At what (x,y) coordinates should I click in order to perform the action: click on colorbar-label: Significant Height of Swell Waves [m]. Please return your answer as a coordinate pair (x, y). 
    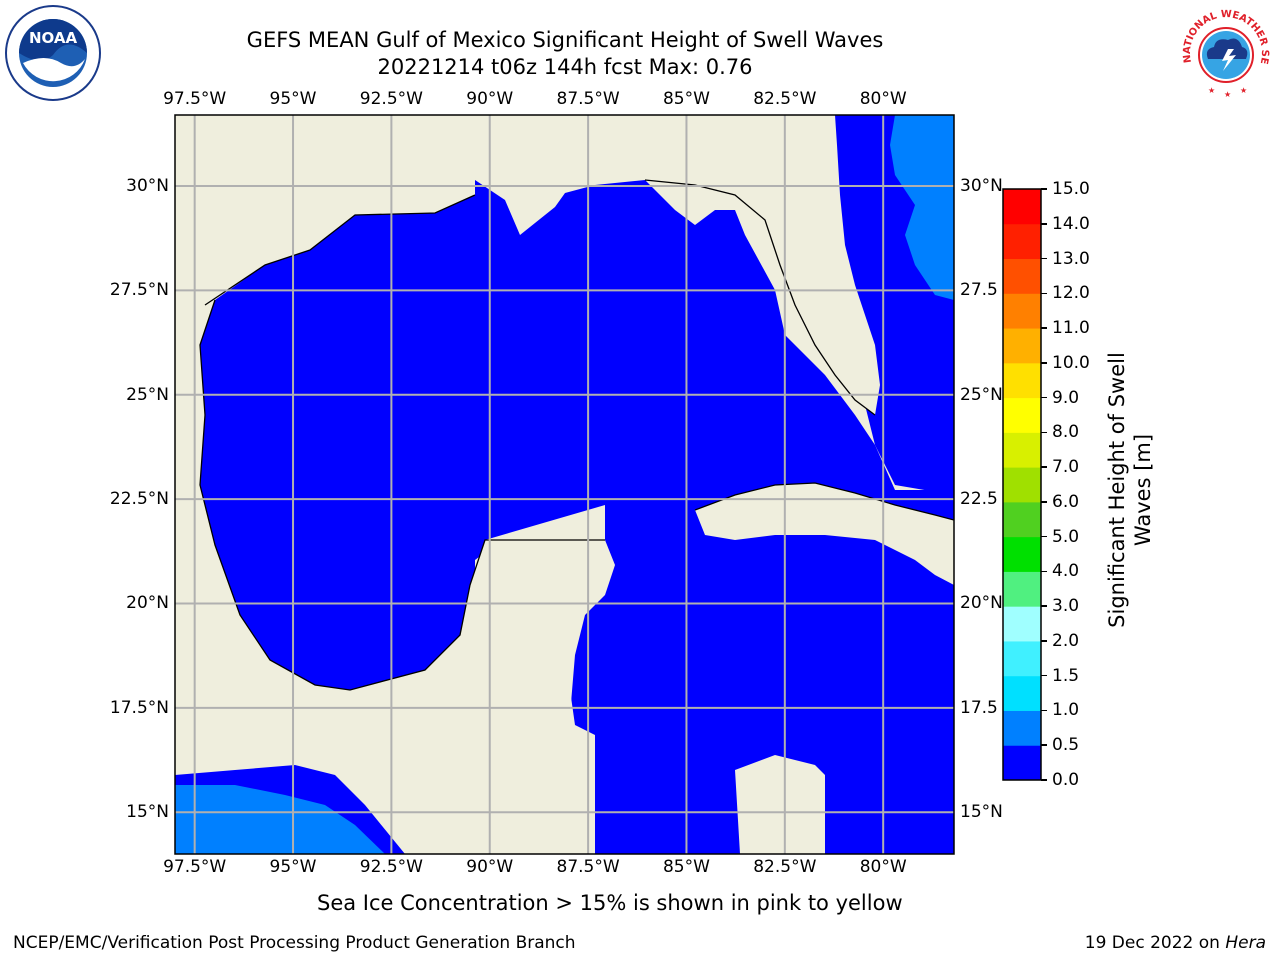
    Looking at the image, I should click on (1130, 490).